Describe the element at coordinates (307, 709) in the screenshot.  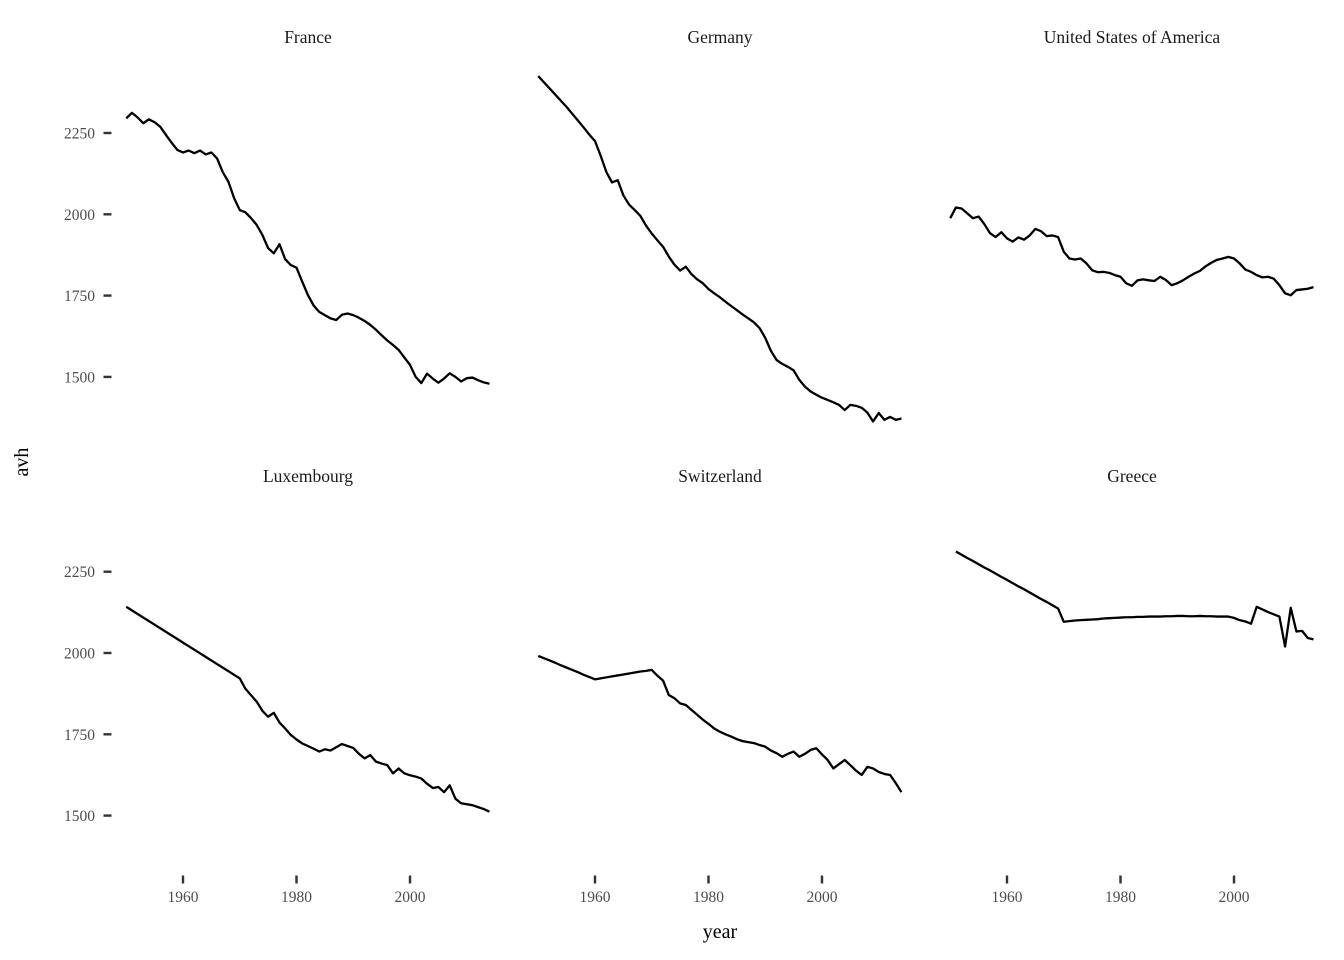
I see `line-luxembourg` at that location.